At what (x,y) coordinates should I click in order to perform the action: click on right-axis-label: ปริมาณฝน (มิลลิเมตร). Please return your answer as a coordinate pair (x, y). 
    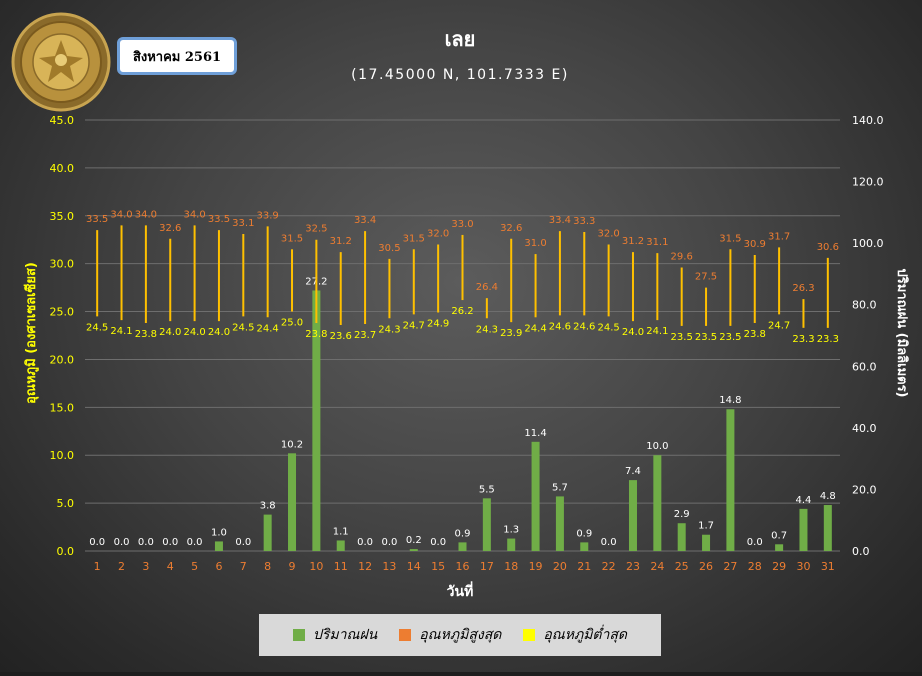
    Looking at the image, I should click on (901, 332).